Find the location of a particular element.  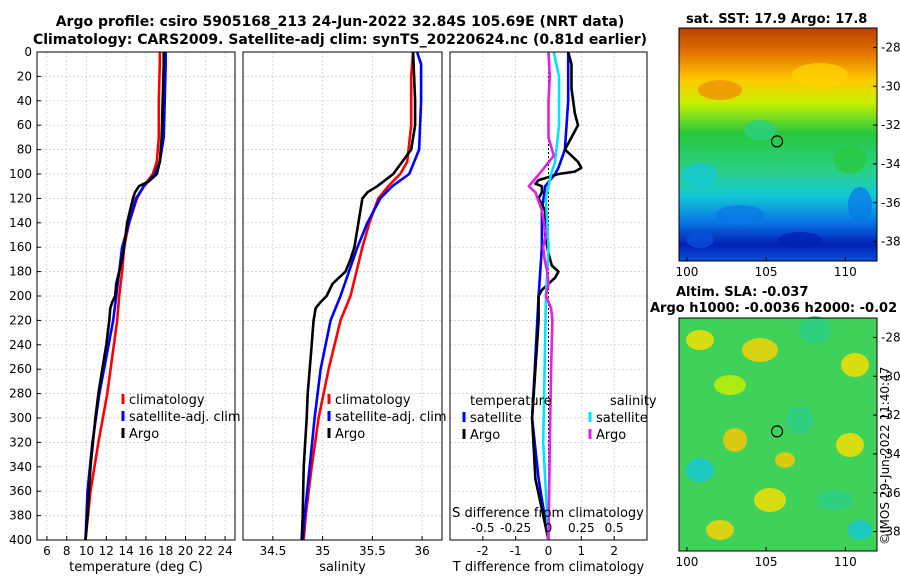

x-tick-label: 1 is located at coordinates (582, 551).